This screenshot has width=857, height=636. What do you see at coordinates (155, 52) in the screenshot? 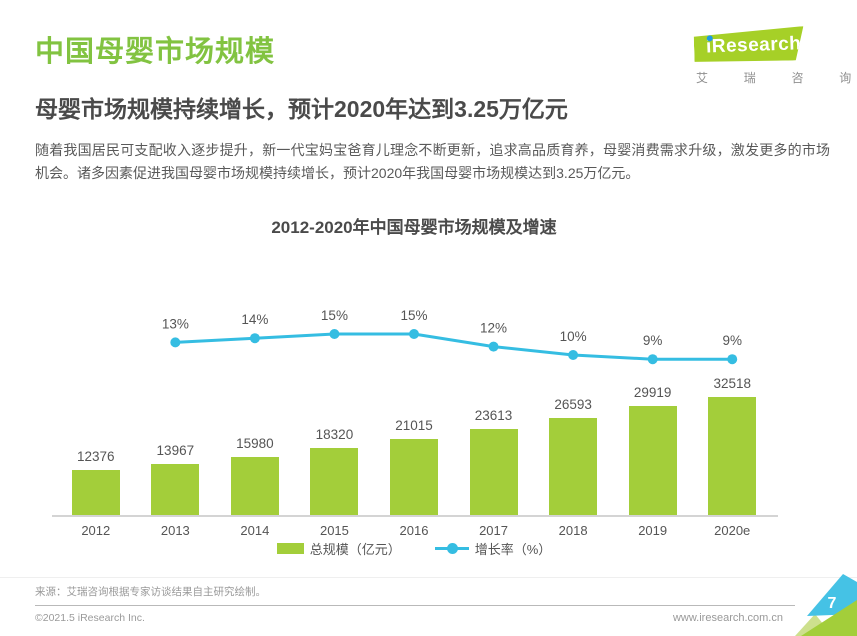
I see `page-title: 中国母婴市场规模` at bounding box center [155, 52].